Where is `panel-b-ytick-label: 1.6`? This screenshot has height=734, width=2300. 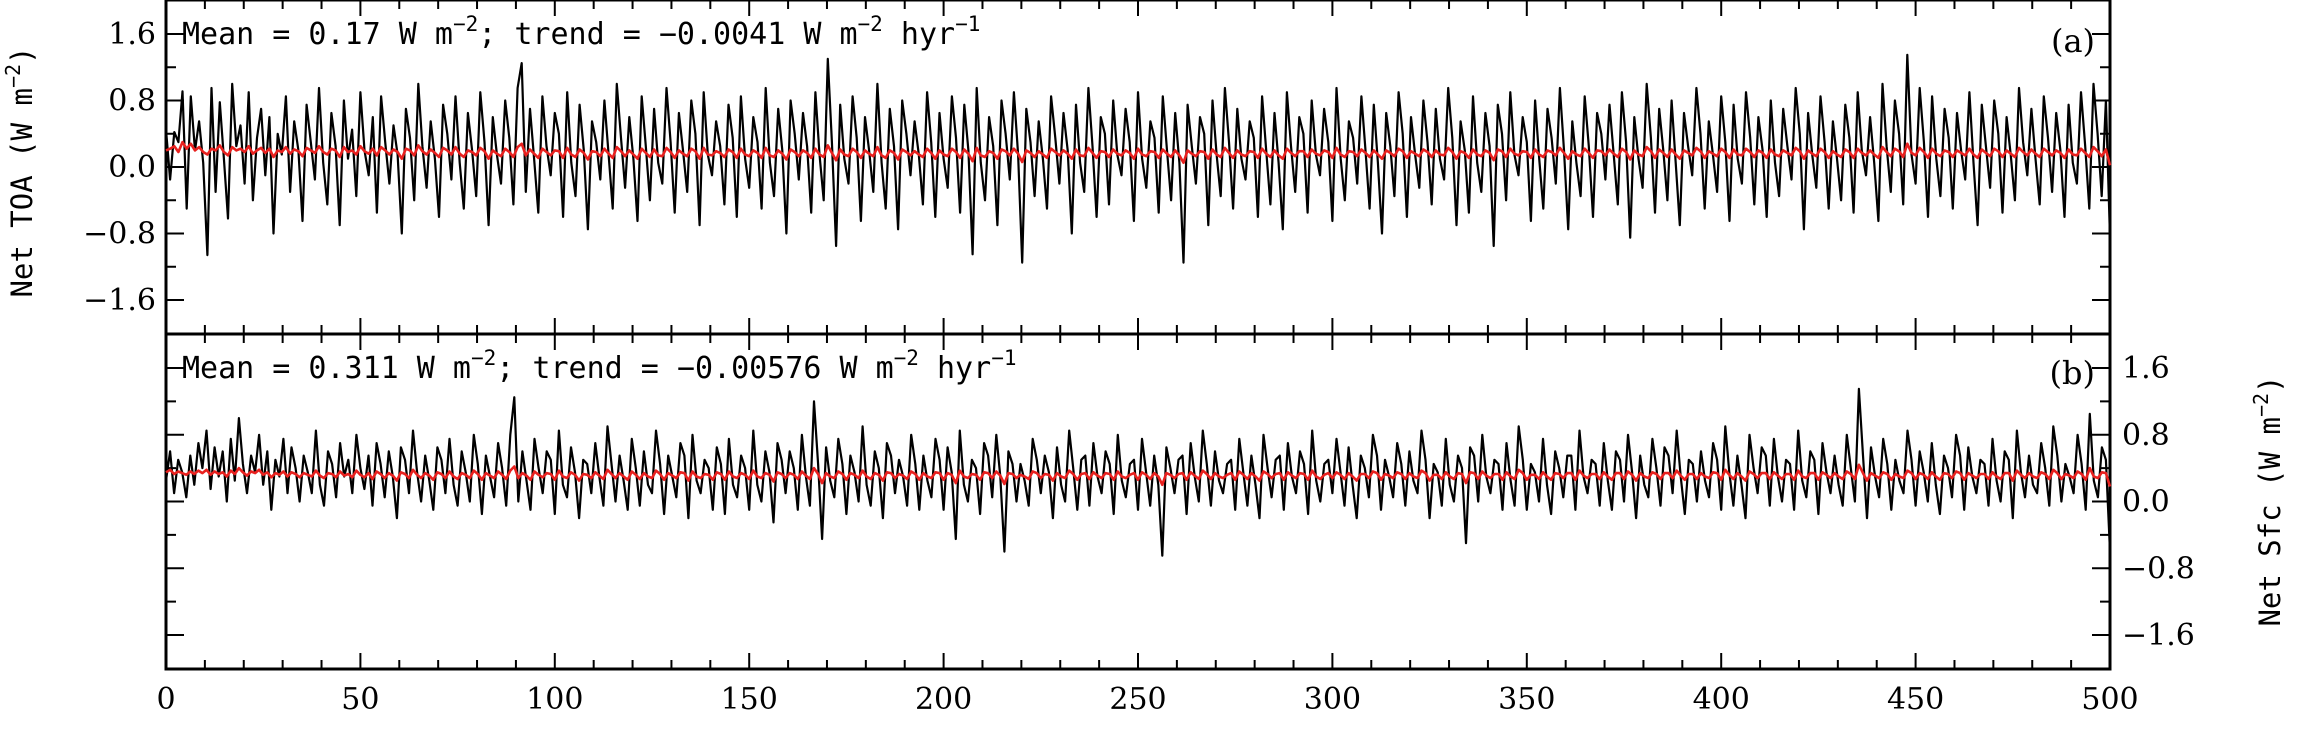
panel-b-ytick-label: 1.6 is located at coordinates (2146, 368).